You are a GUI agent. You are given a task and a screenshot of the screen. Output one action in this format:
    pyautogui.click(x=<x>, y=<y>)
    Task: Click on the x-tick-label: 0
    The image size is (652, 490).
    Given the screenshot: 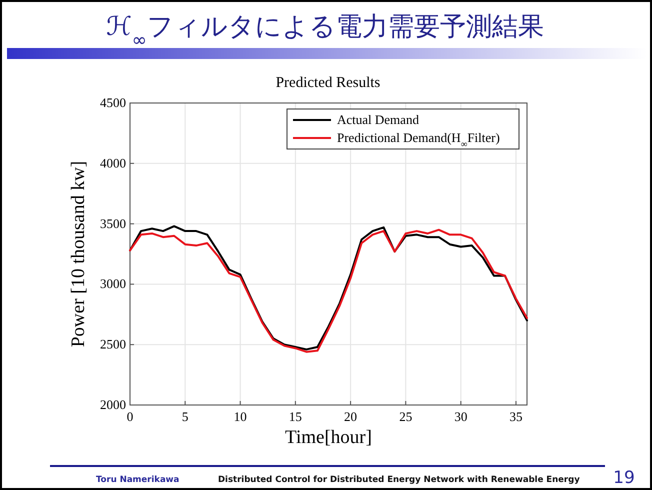 What is the action you would take?
    pyautogui.click(x=130, y=416)
    